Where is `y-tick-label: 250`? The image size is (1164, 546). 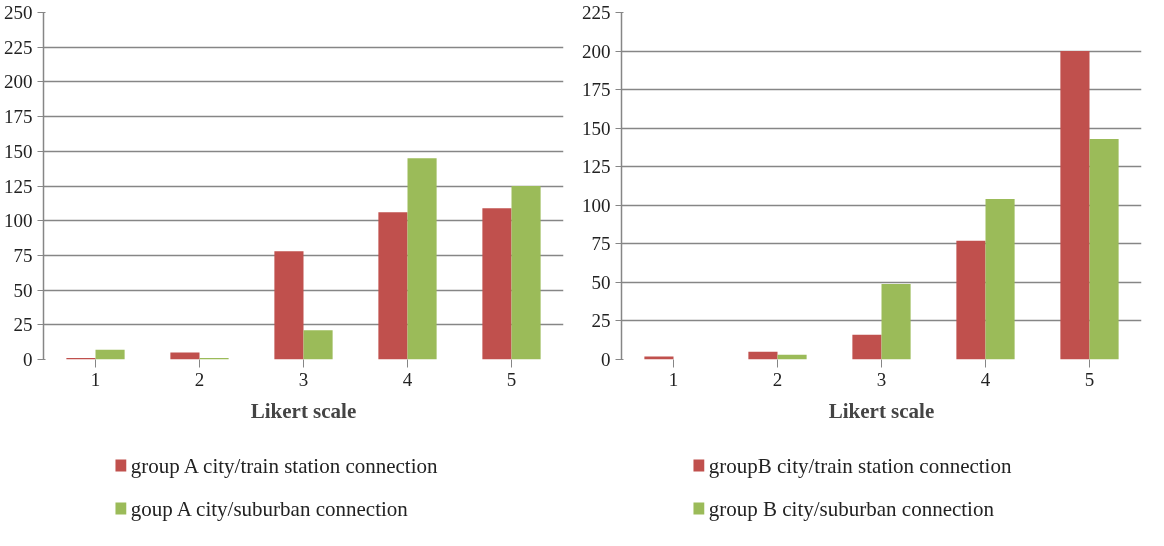 y-tick-label: 250 is located at coordinates (18, 12).